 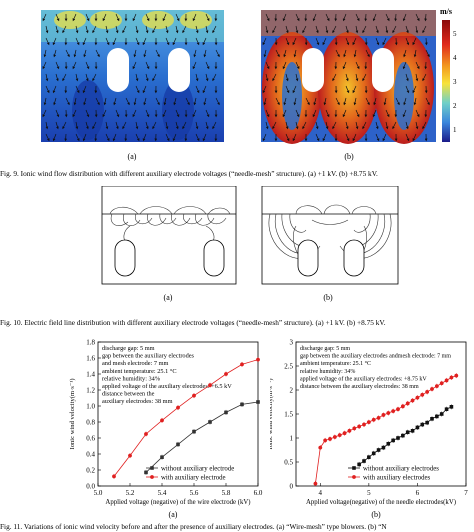 What do you see at coordinates (348, 77) in the screenshot?
I see `fig9b-heatmap` at bounding box center [348, 77].